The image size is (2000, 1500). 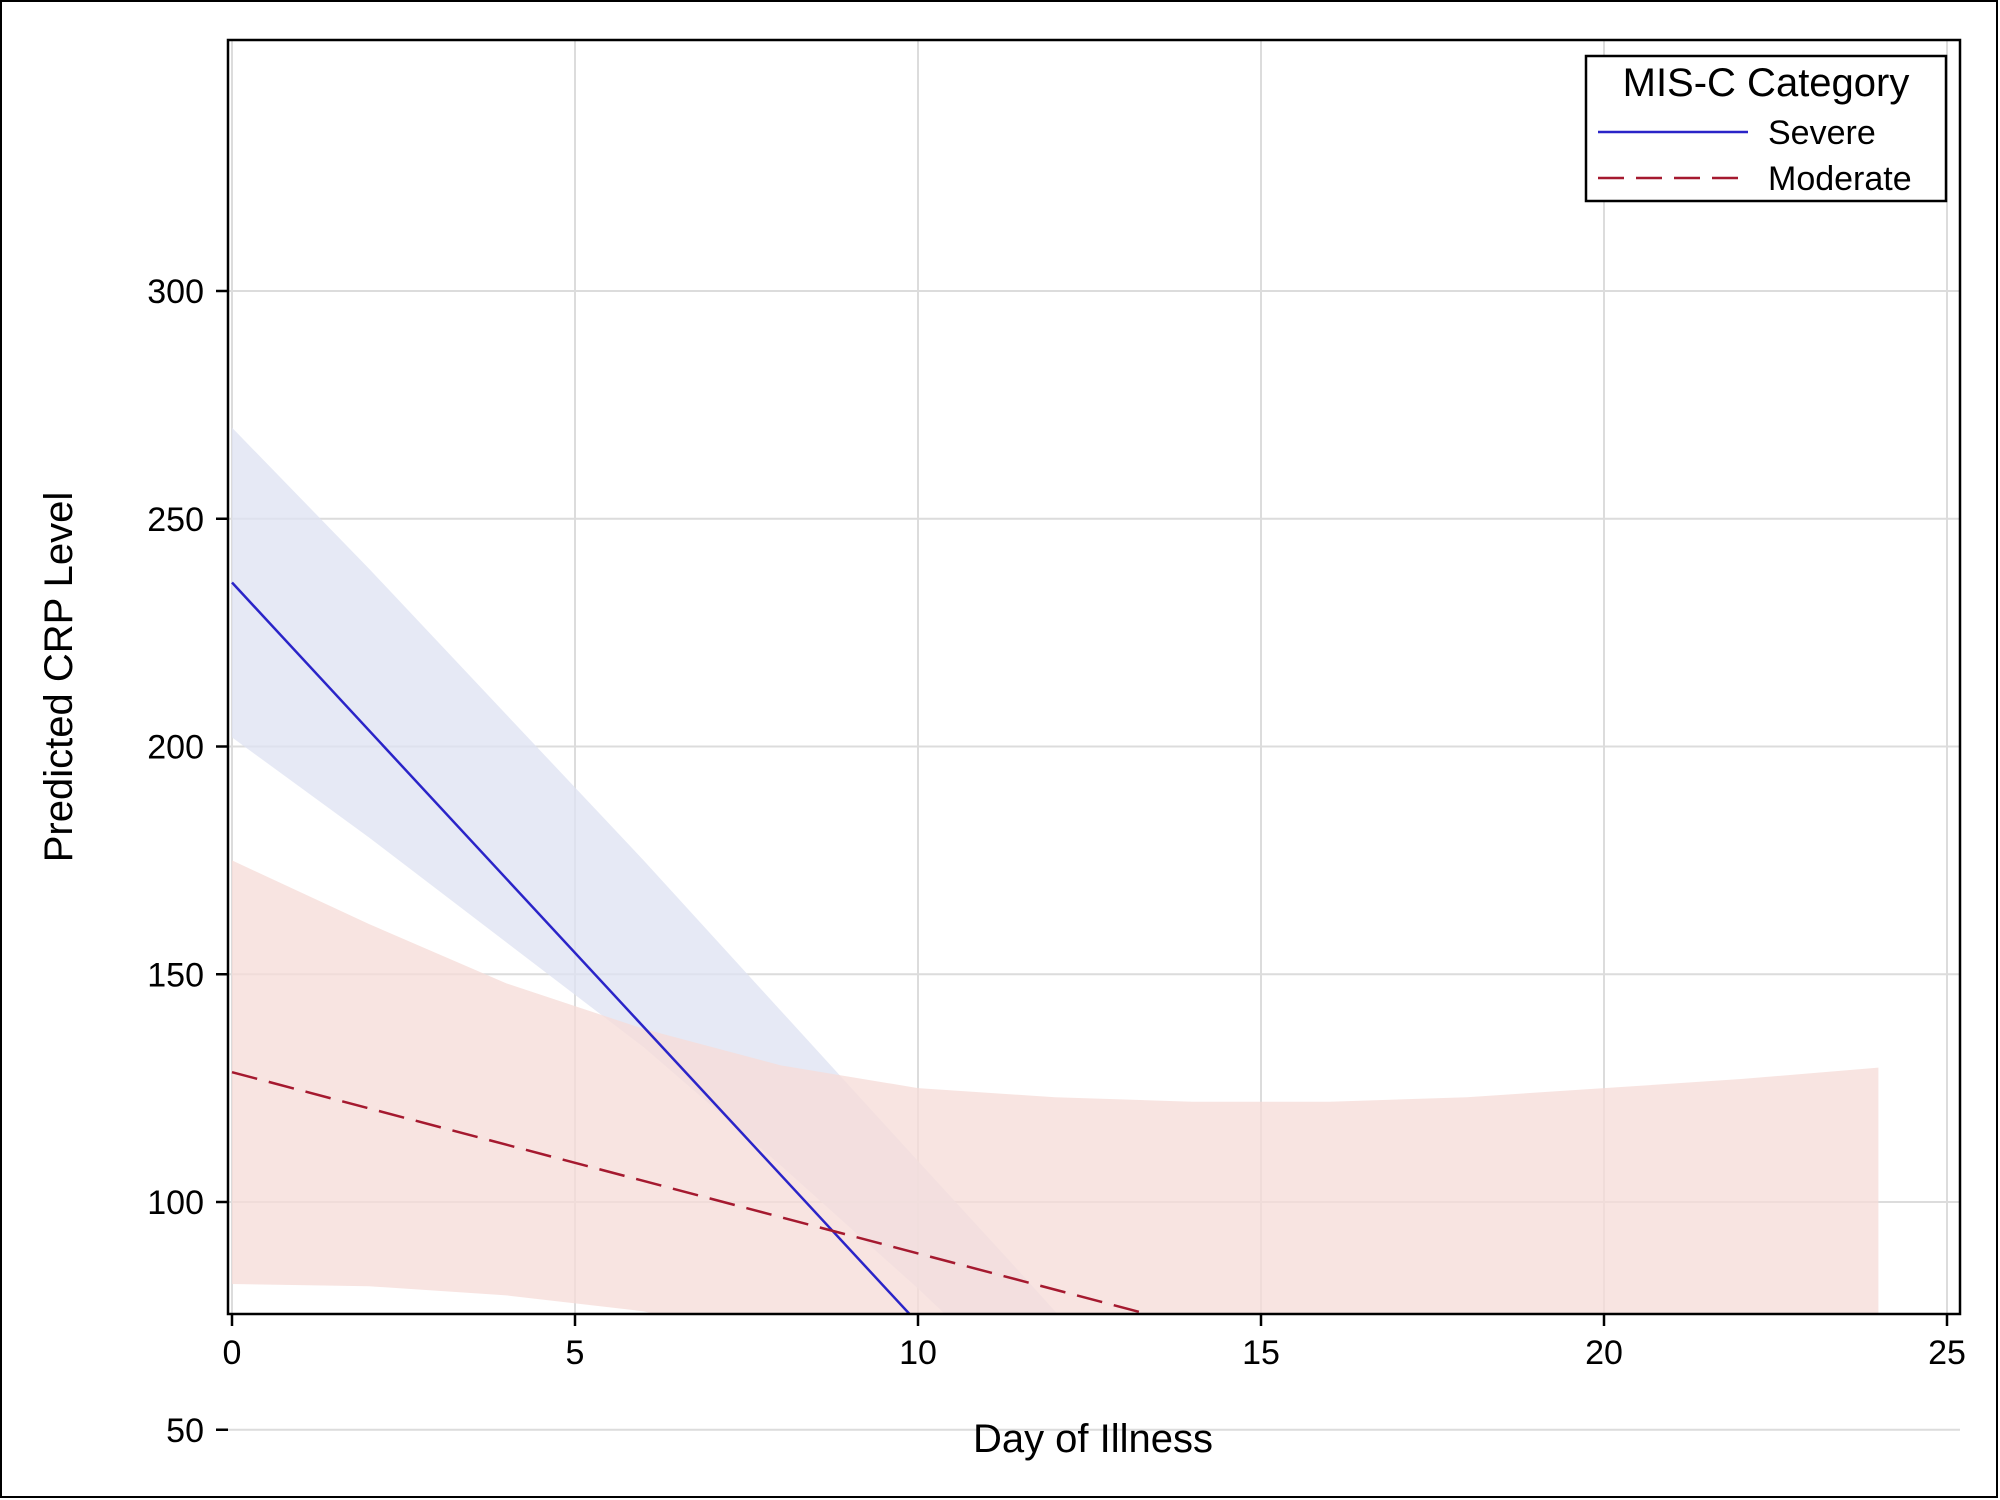 I want to click on x-tick-label: 15, so click(x=1261, y=1353).